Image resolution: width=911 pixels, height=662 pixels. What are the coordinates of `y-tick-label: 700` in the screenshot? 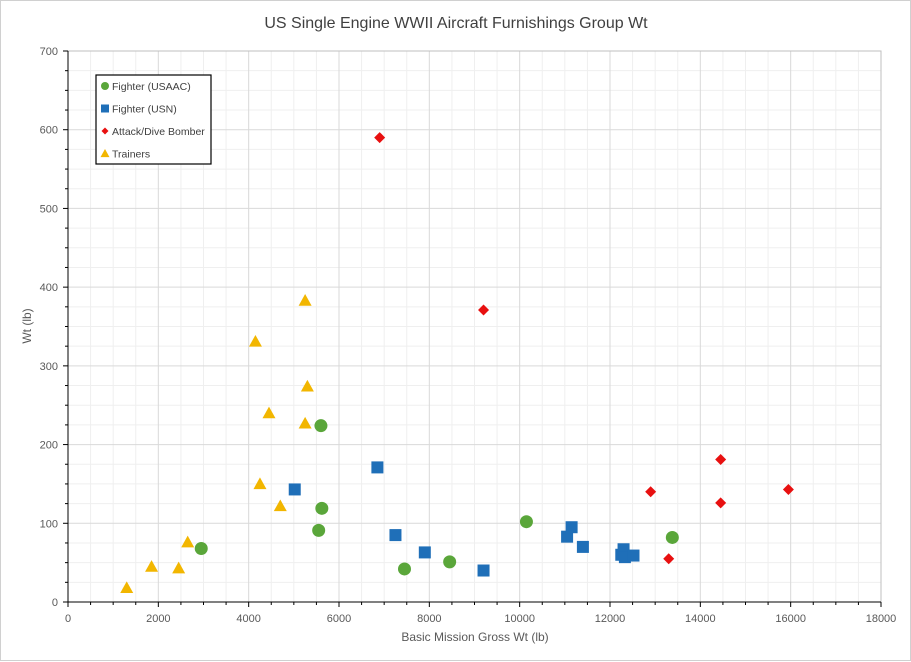 It's located at (49, 52).